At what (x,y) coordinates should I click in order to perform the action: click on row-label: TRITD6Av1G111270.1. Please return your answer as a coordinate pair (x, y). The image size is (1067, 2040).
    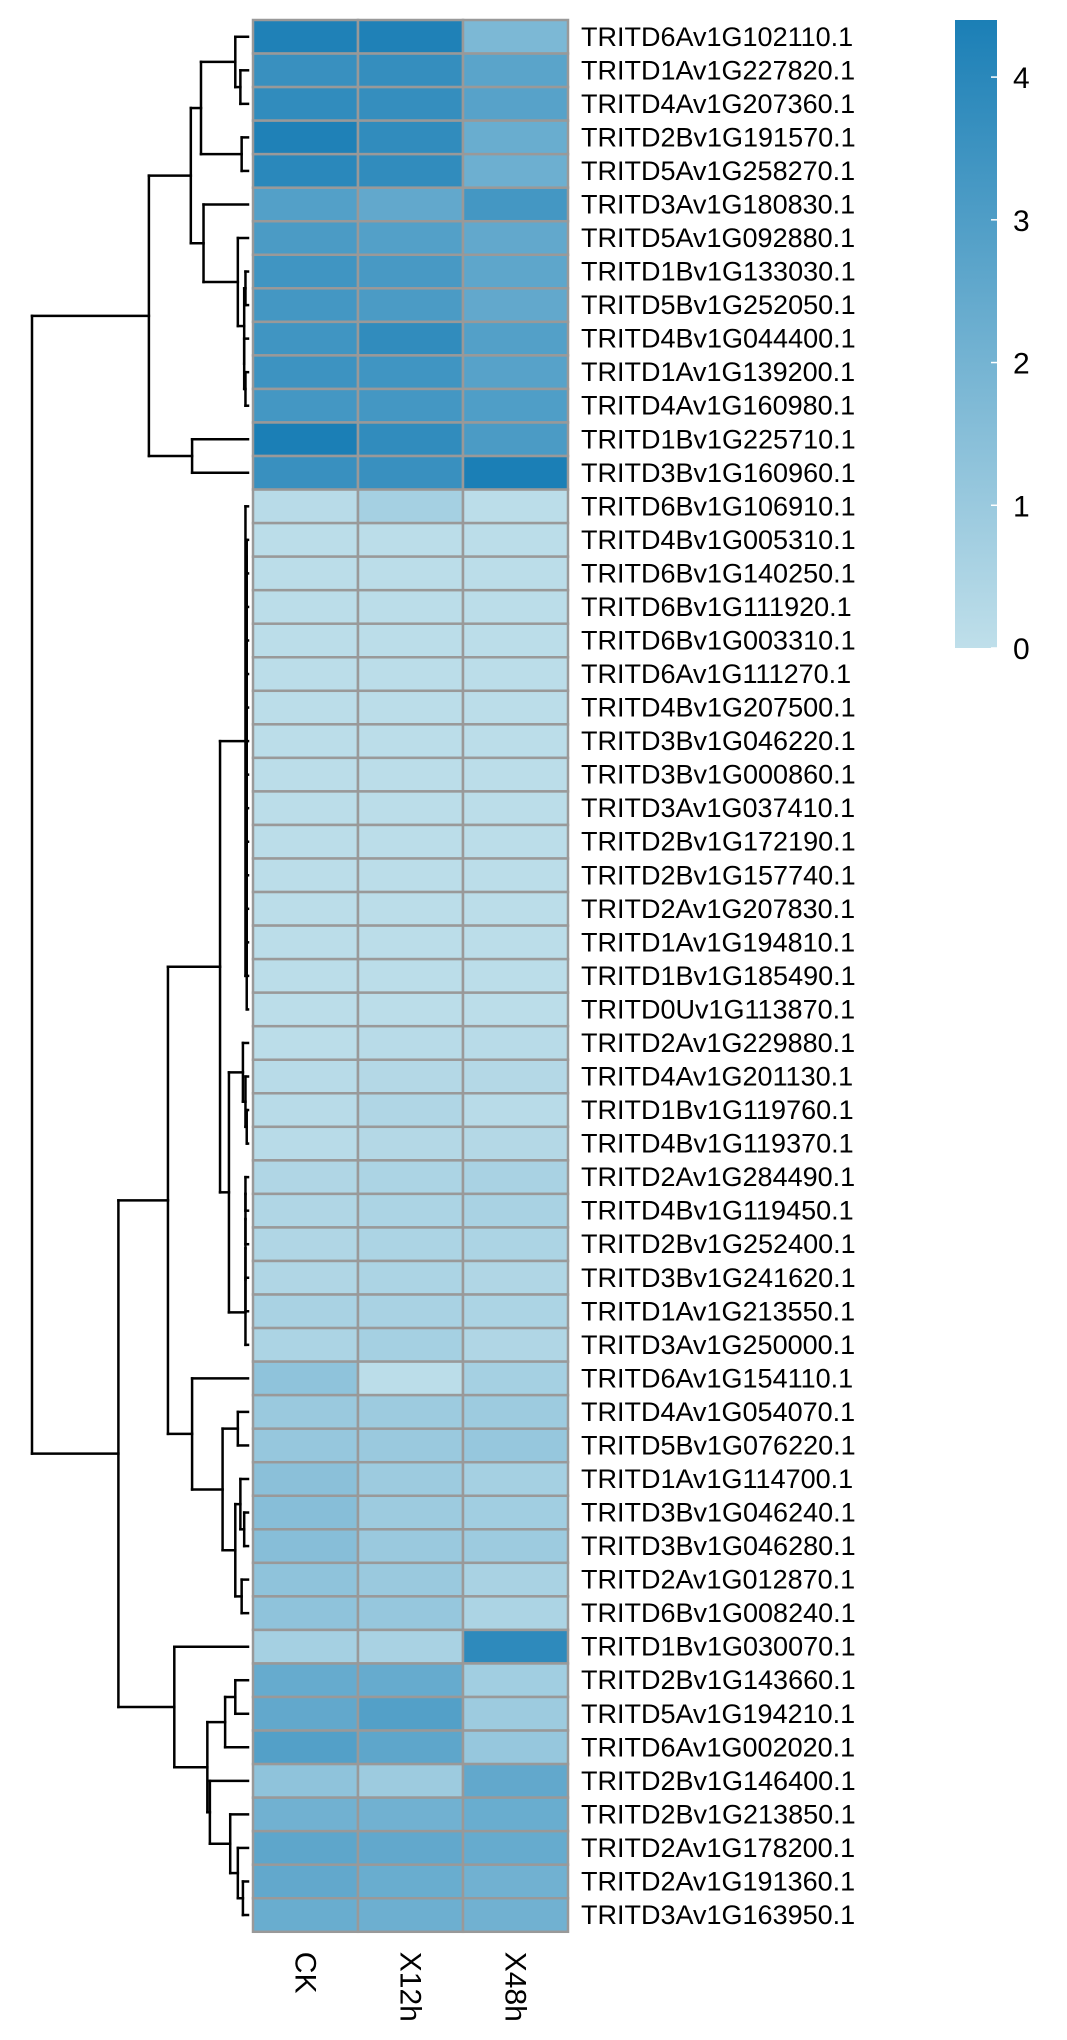
    Looking at the image, I should click on (716, 674).